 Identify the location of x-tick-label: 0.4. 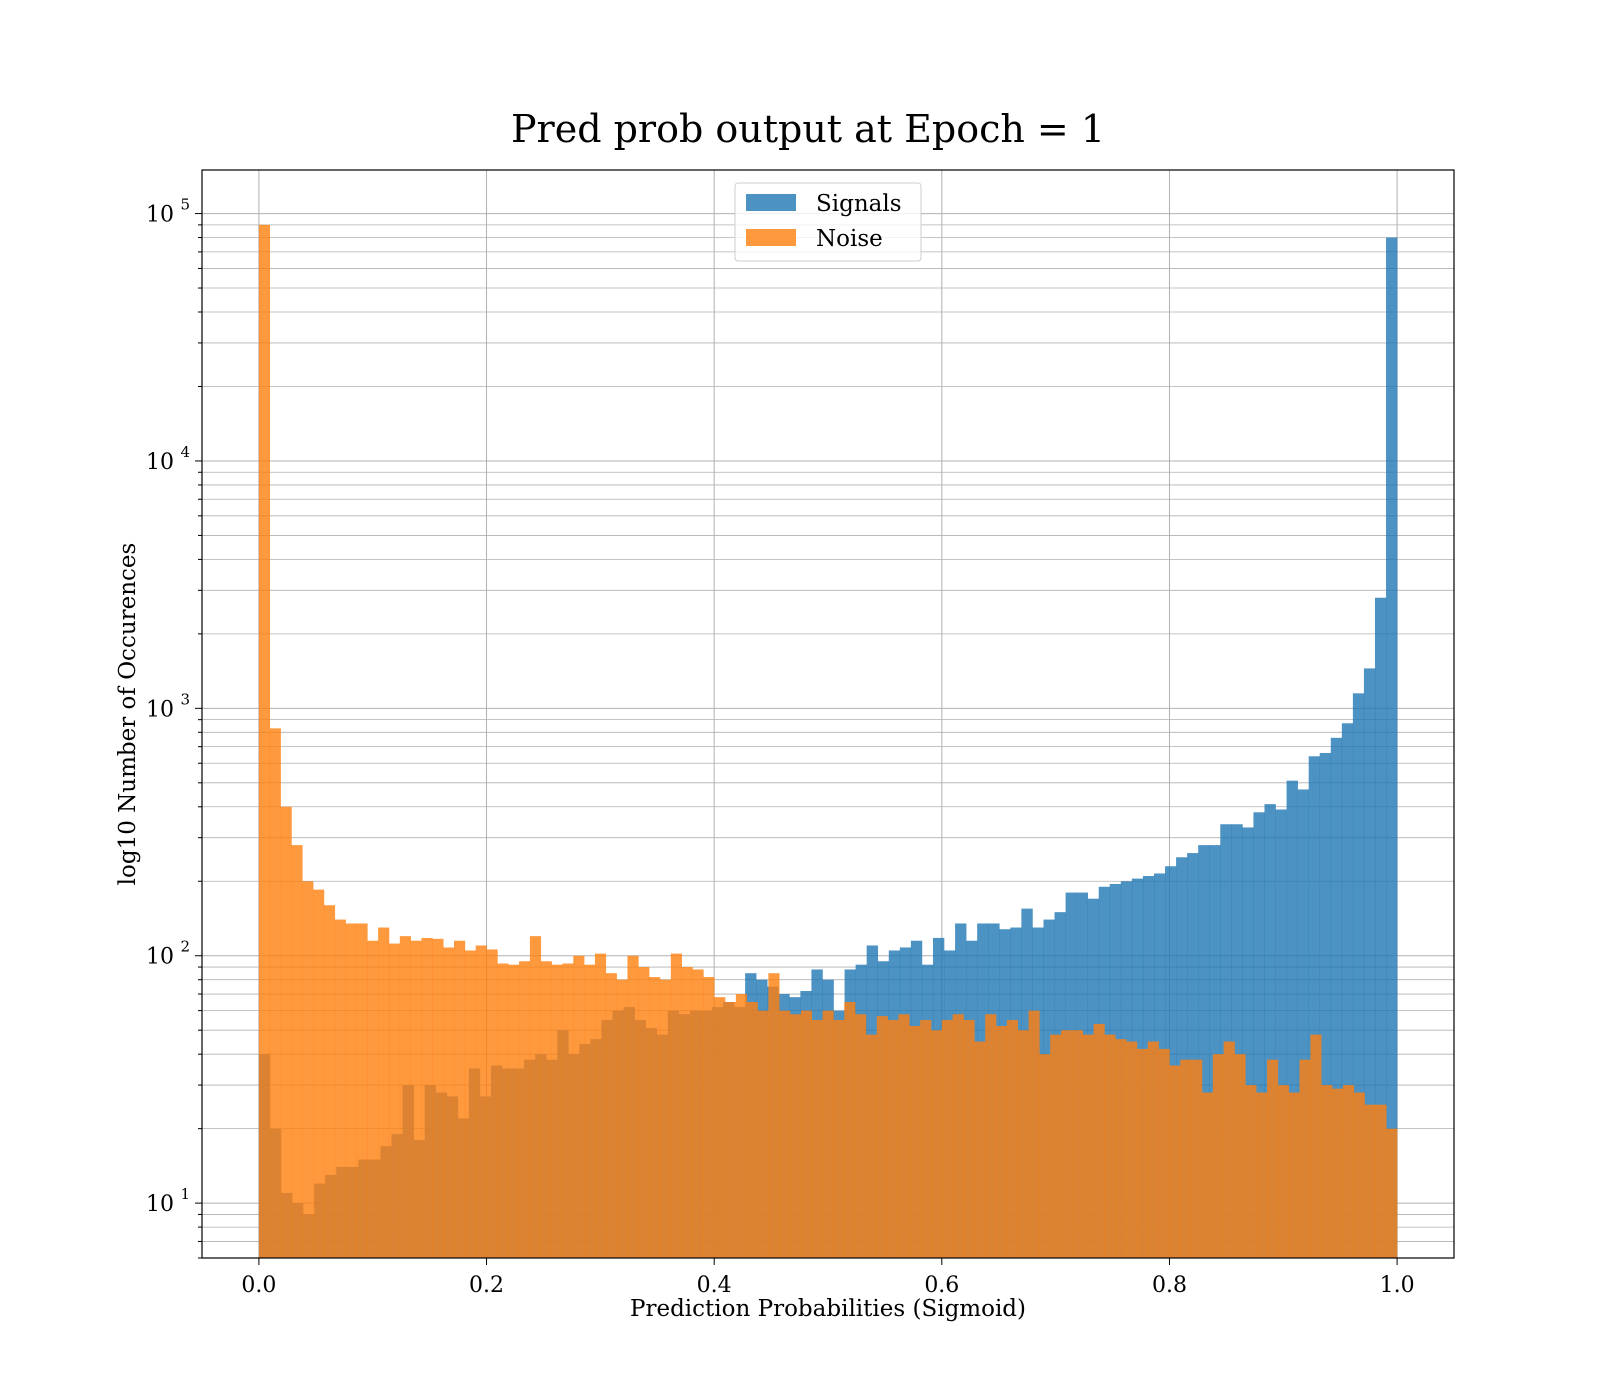
(714, 1285).